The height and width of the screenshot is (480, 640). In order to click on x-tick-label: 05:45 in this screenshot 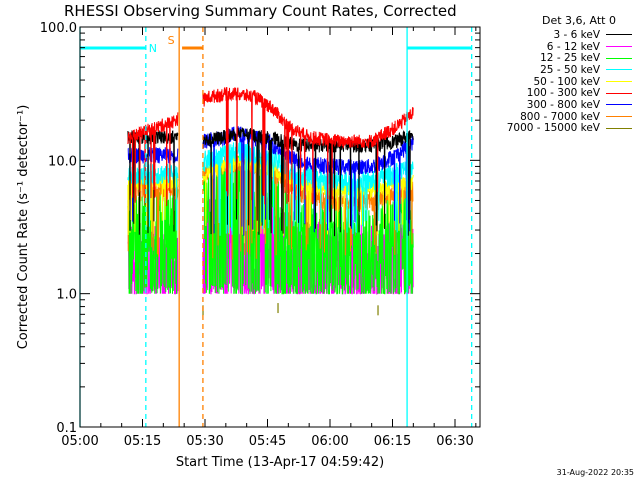, I will do `click(267, 441)`.